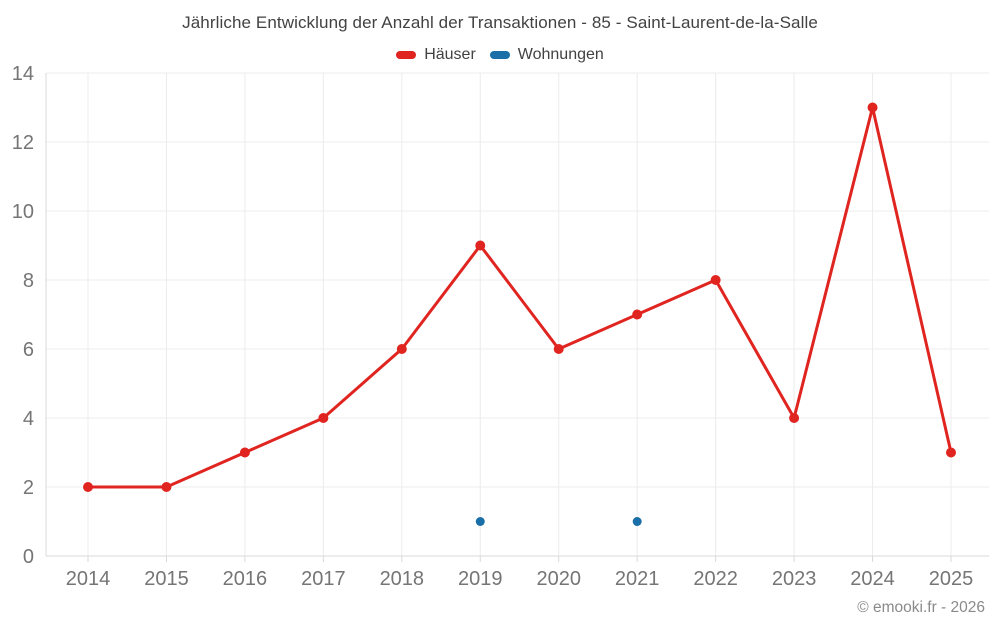 The image size is (1000, 625). Describe the element at coordinates (245, 579) in the screenshot. I see `x-axis-tick-label: 2016` at that location.